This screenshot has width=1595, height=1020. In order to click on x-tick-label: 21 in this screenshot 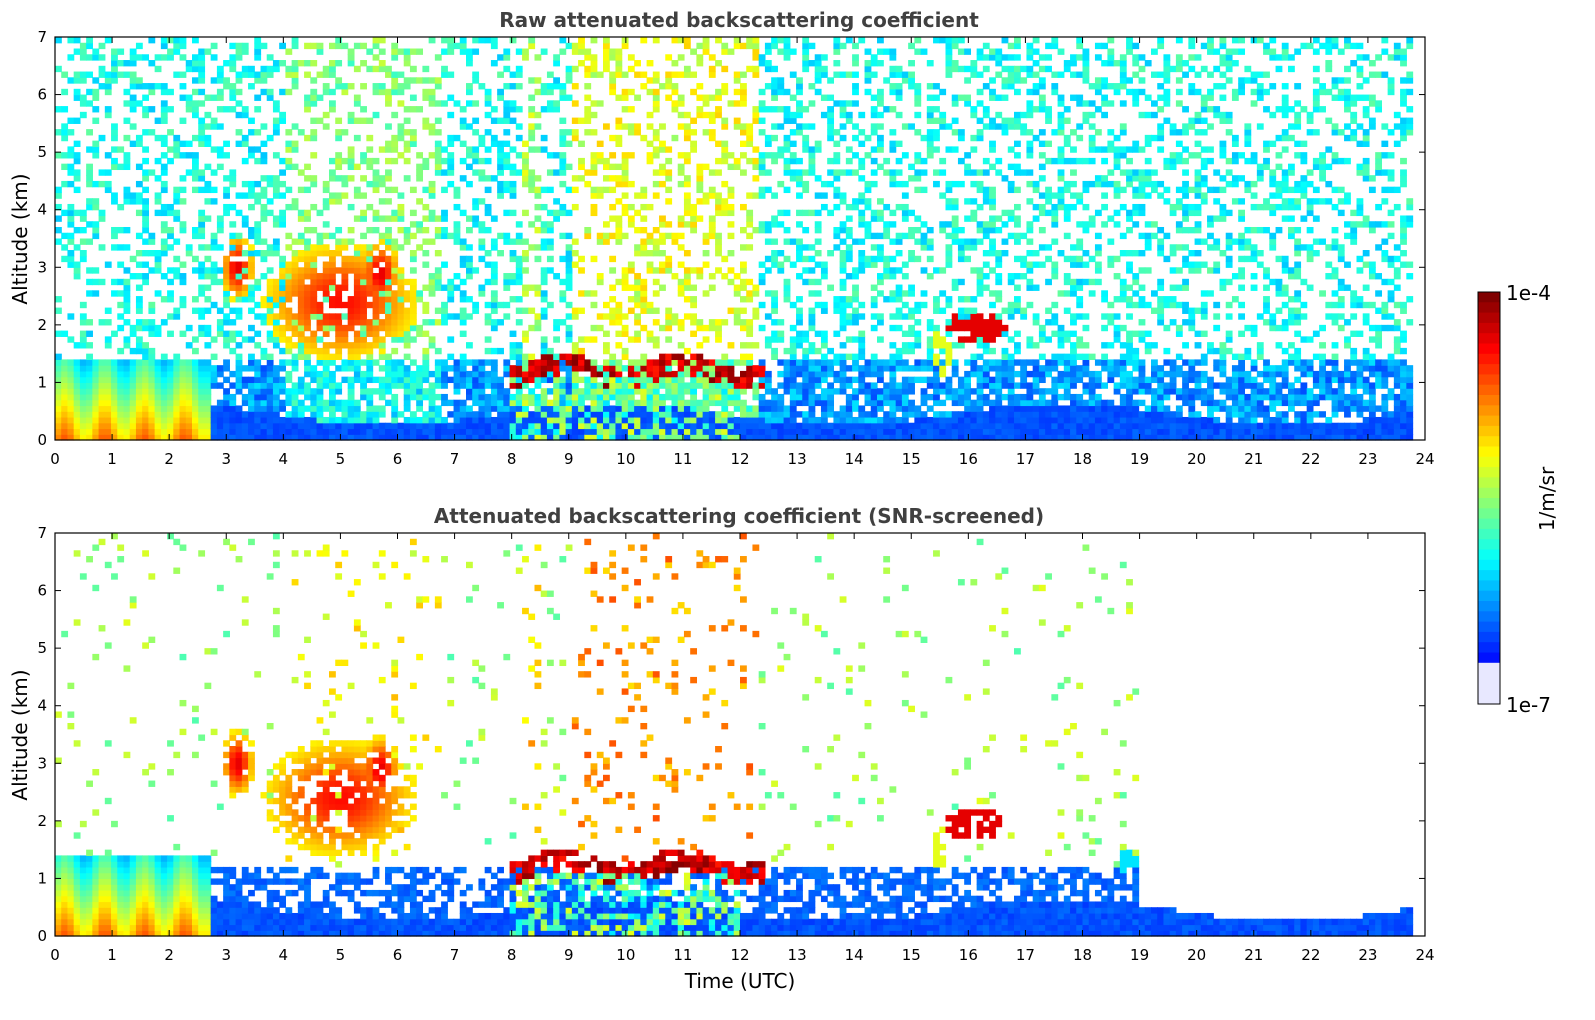, I will do `click(1253, 459)`.